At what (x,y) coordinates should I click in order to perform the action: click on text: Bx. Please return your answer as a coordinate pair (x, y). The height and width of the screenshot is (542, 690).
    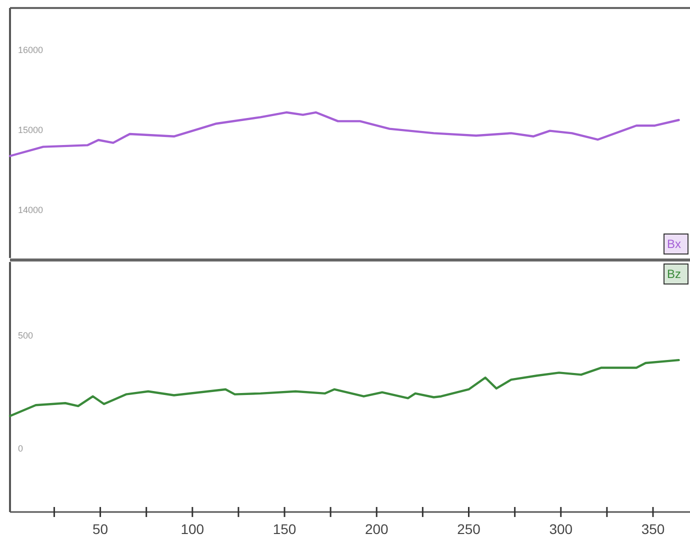
    Looking at the image, I should click on (674, 244).